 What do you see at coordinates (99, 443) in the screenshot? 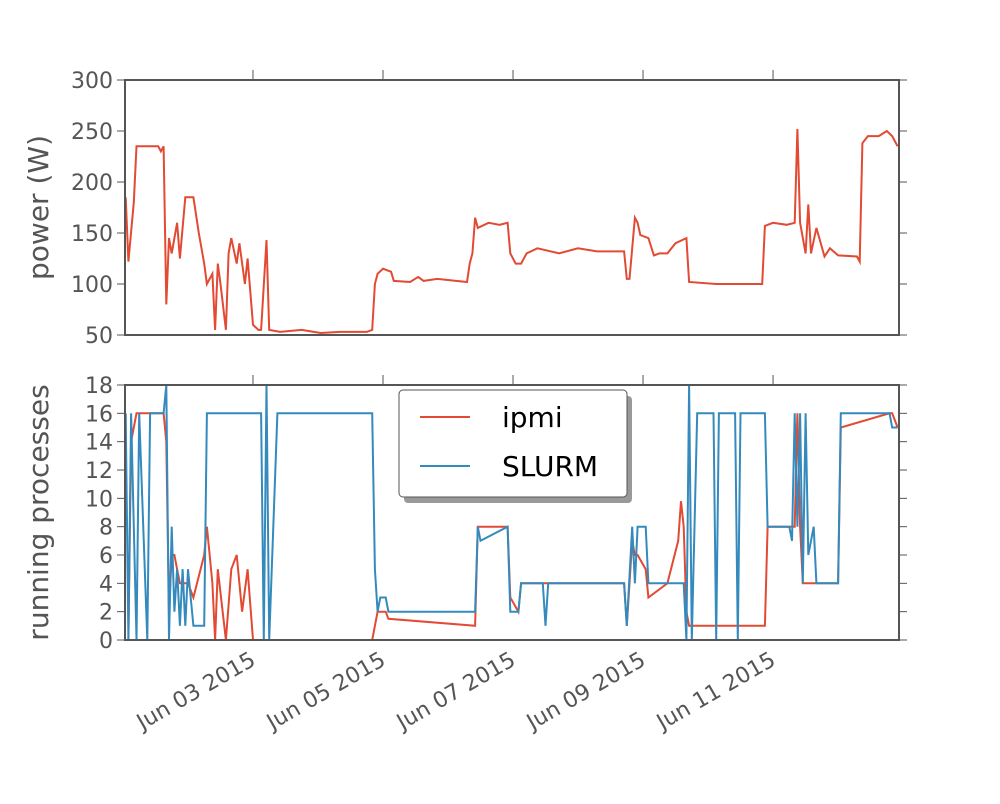
I see `y-tick-label: 14` at bounding box center [99, 443].